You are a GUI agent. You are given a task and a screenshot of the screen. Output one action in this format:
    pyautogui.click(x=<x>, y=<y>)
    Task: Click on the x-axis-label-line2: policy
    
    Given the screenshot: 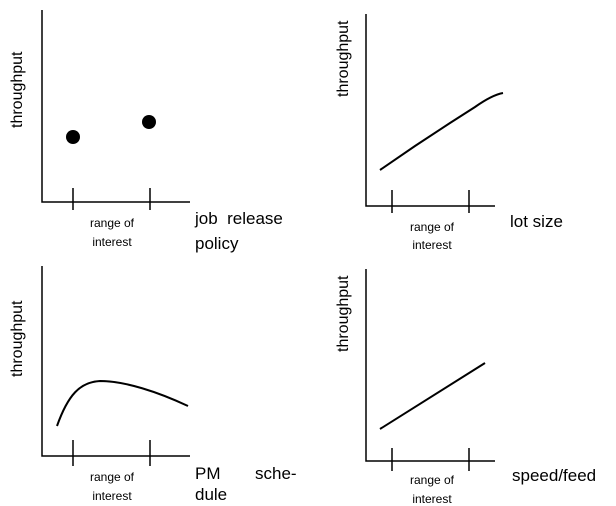 What is the action you would take?
    pyautogui.click(x=217, y=243)
    